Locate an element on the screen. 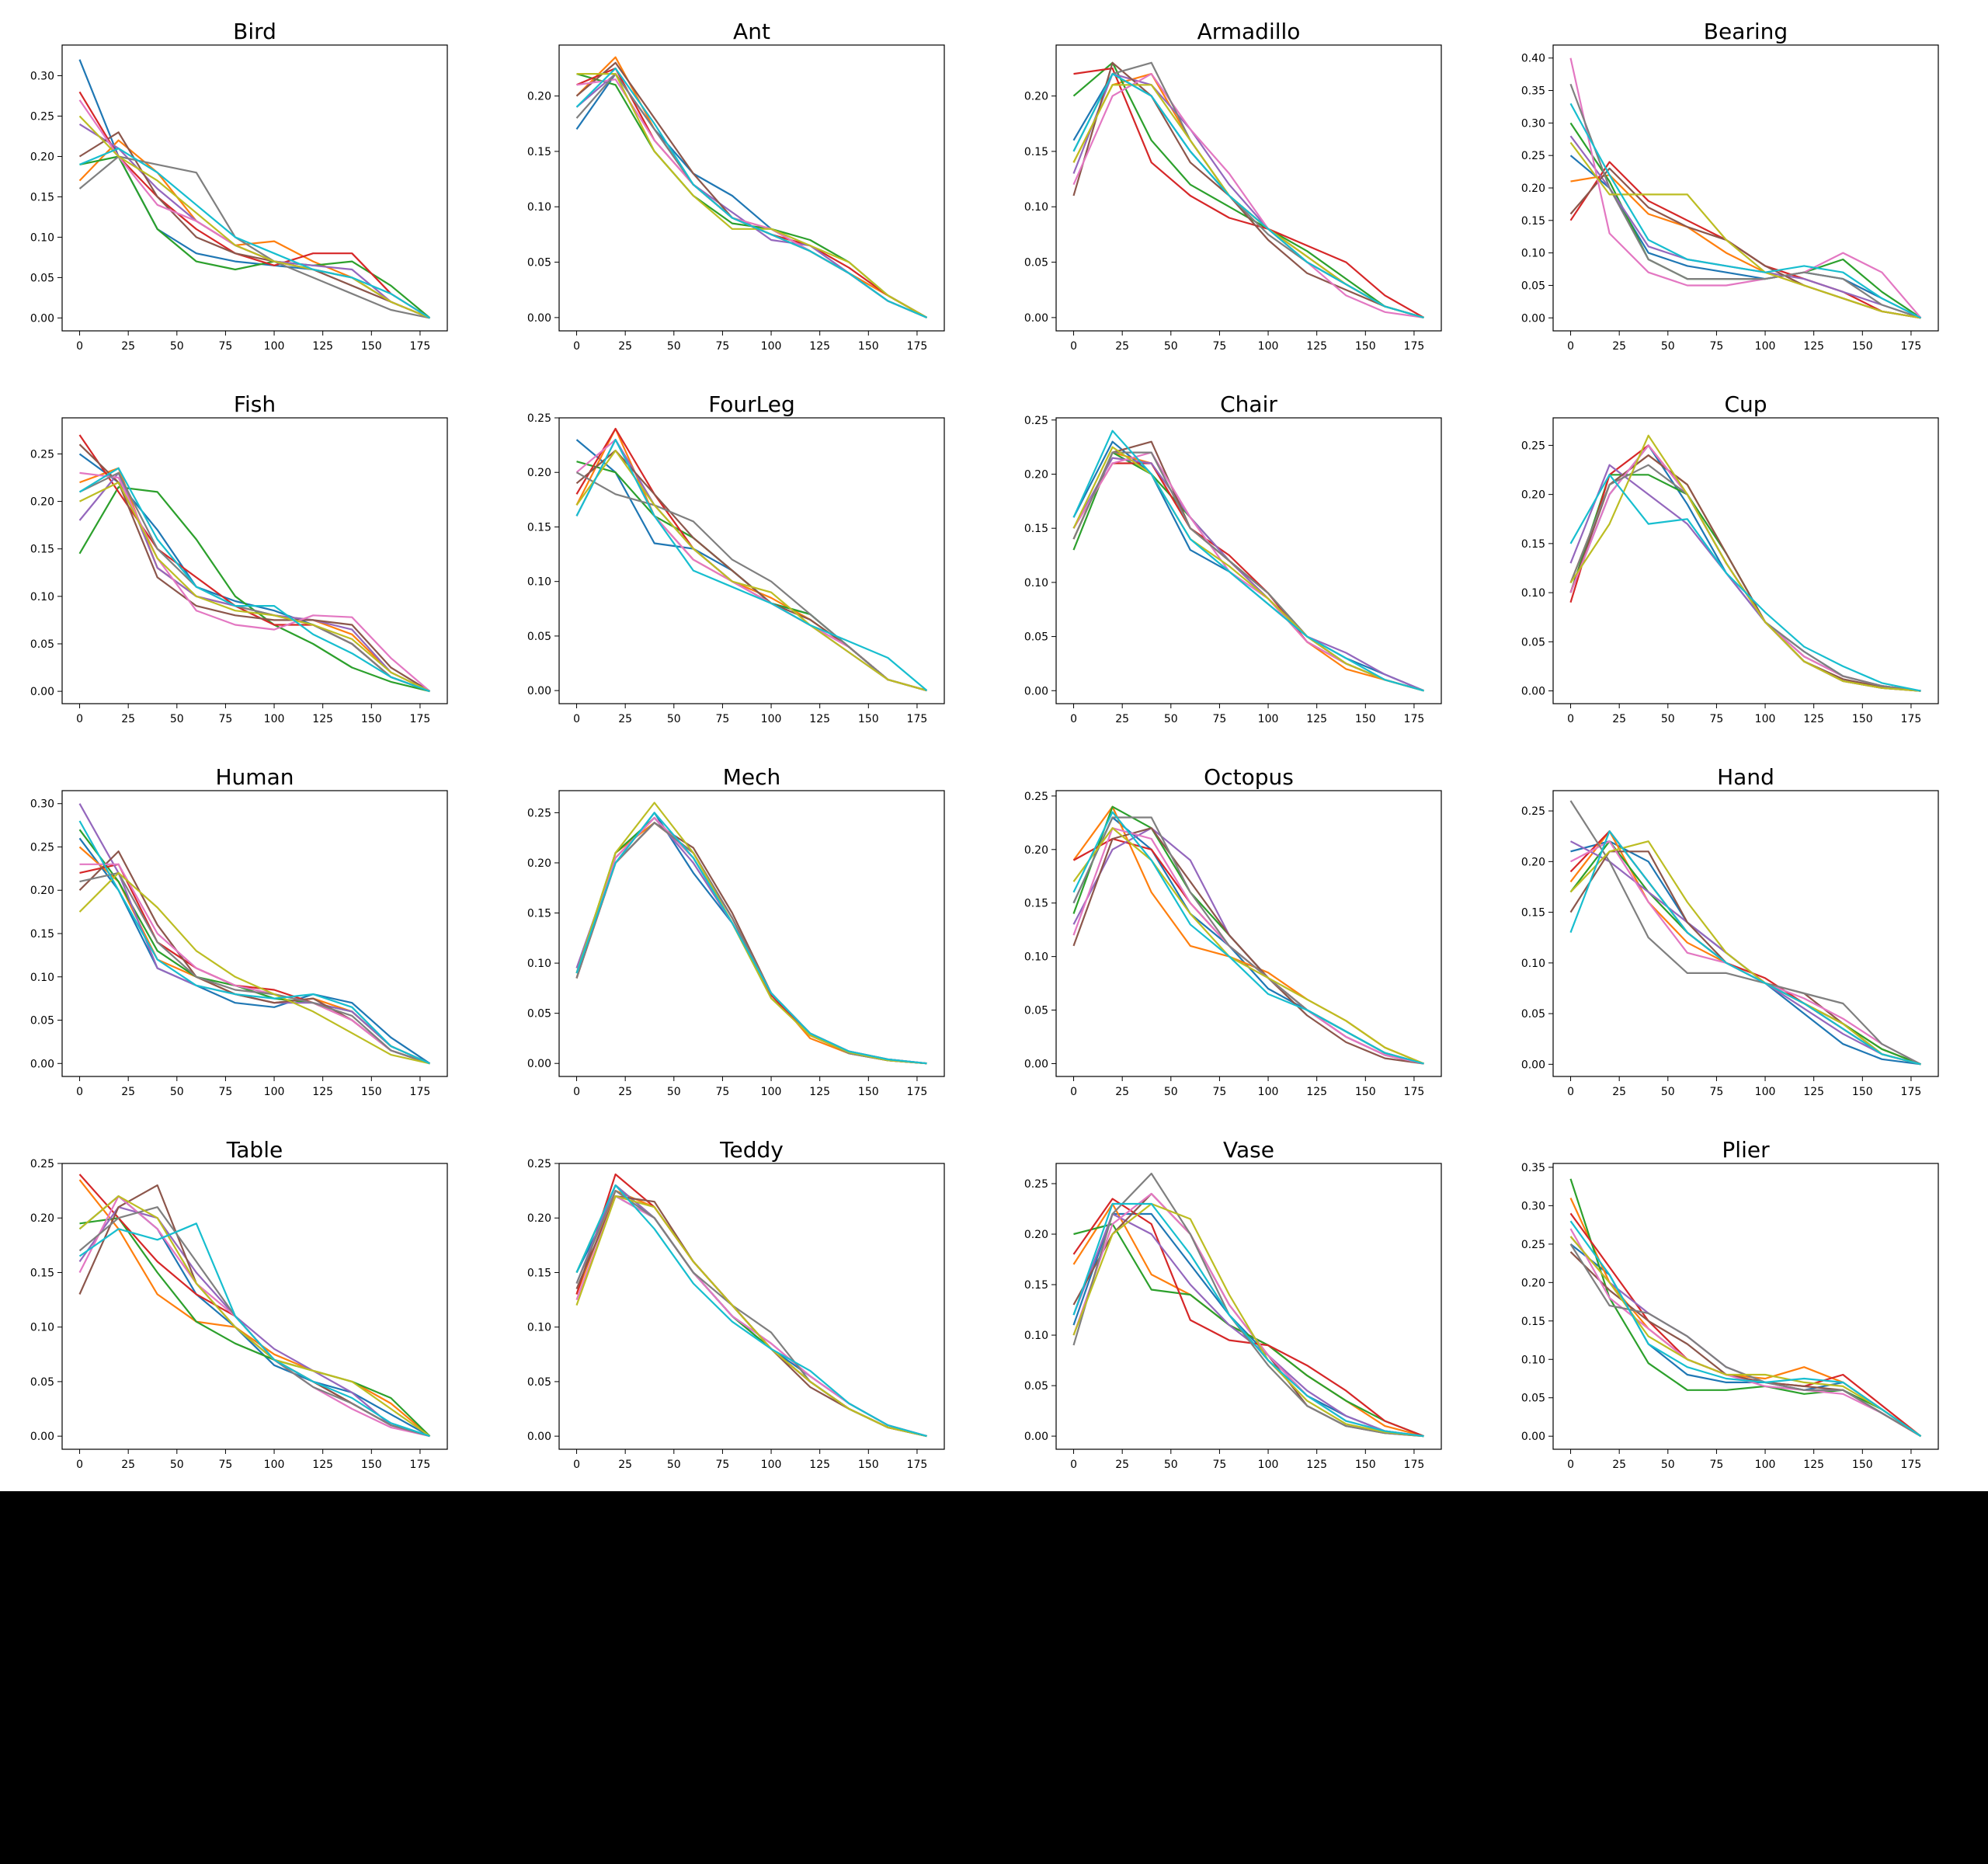 The height and width of the screenshot is (1864, 1988). subplot-title: Bearing is located at coordinates (1746, 31).